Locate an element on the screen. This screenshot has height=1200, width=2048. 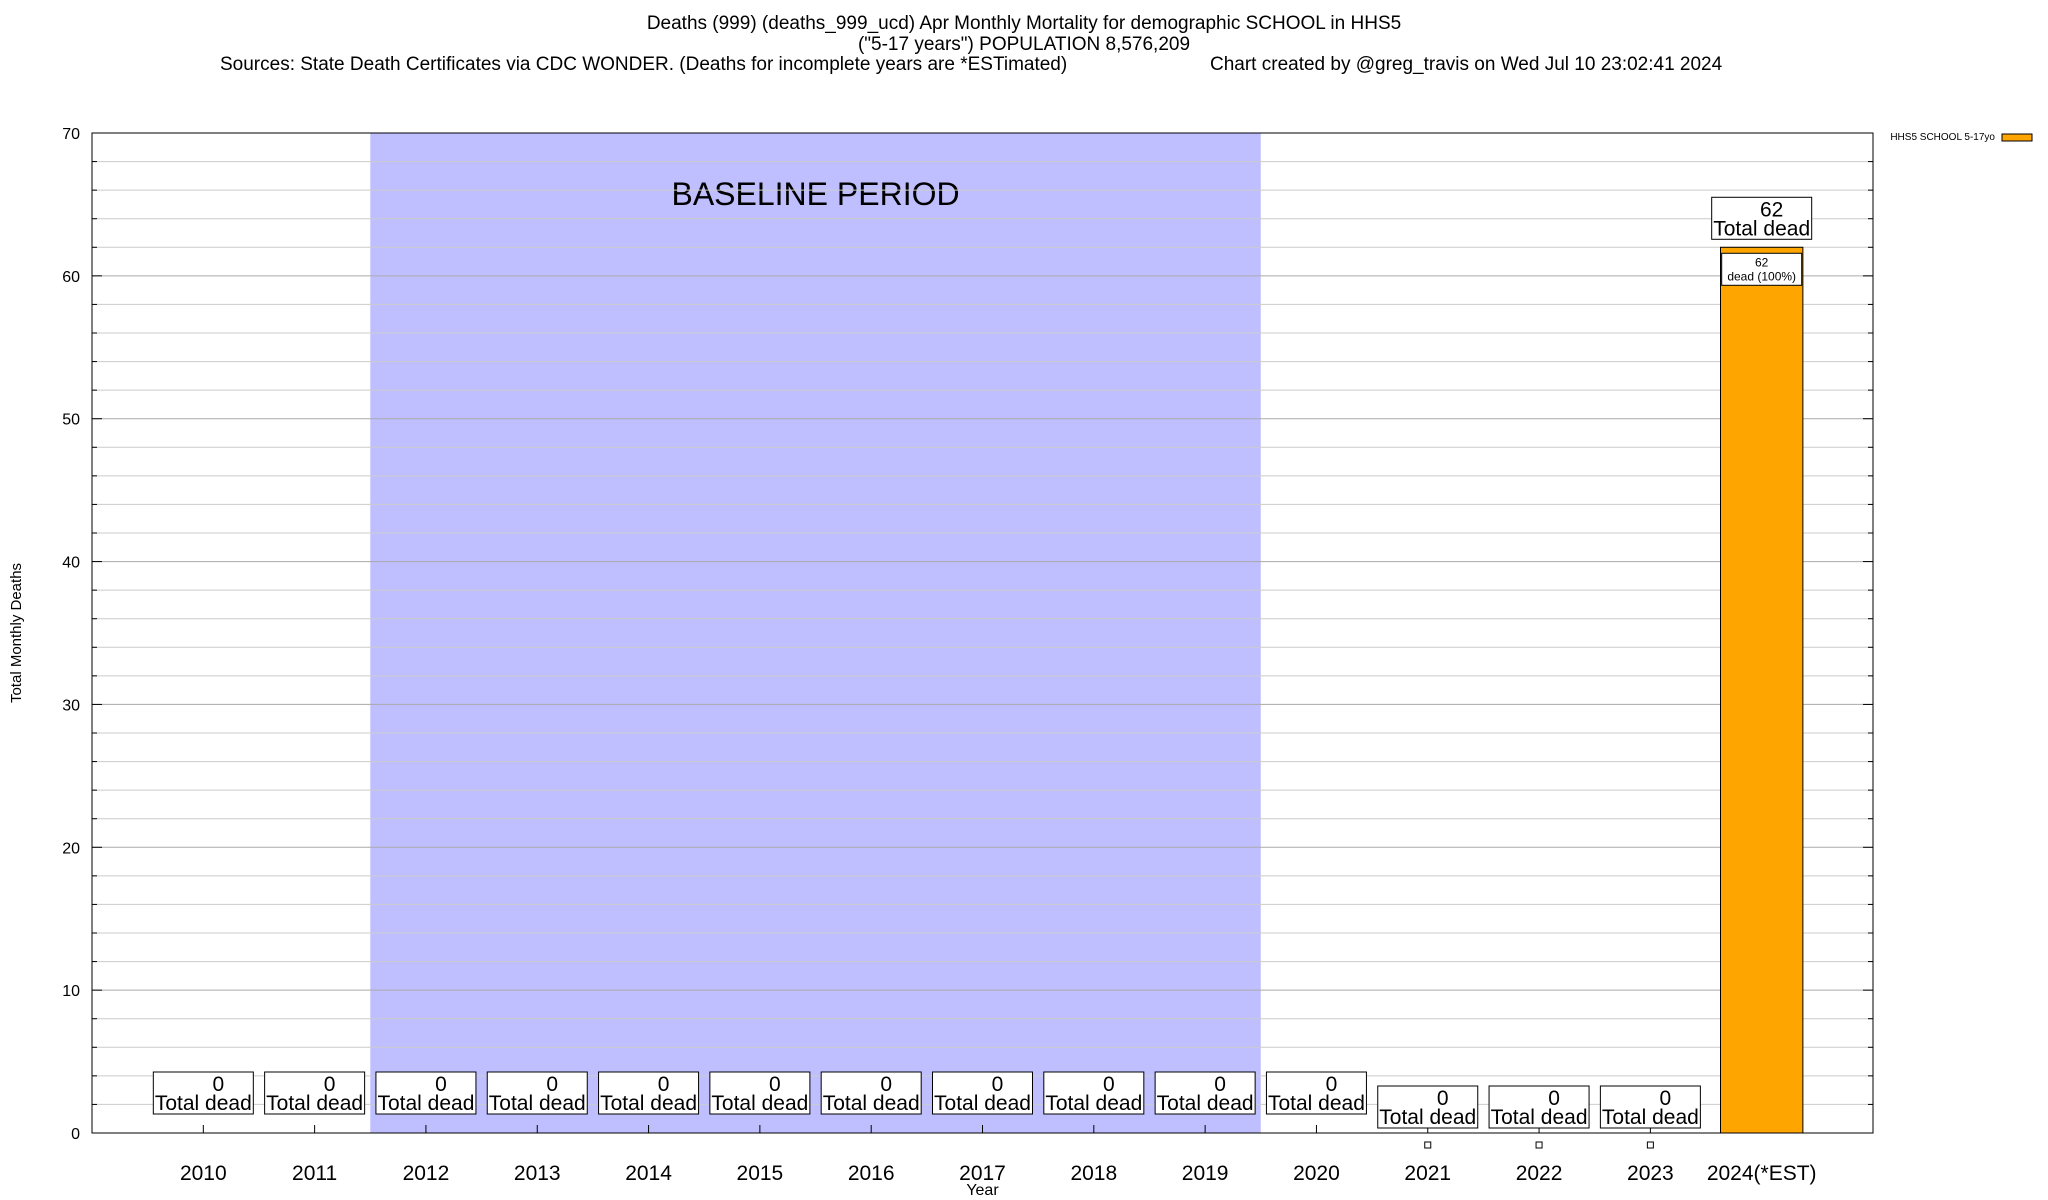
x-tick-label: 2010 is located at coordinates (203, 1173).